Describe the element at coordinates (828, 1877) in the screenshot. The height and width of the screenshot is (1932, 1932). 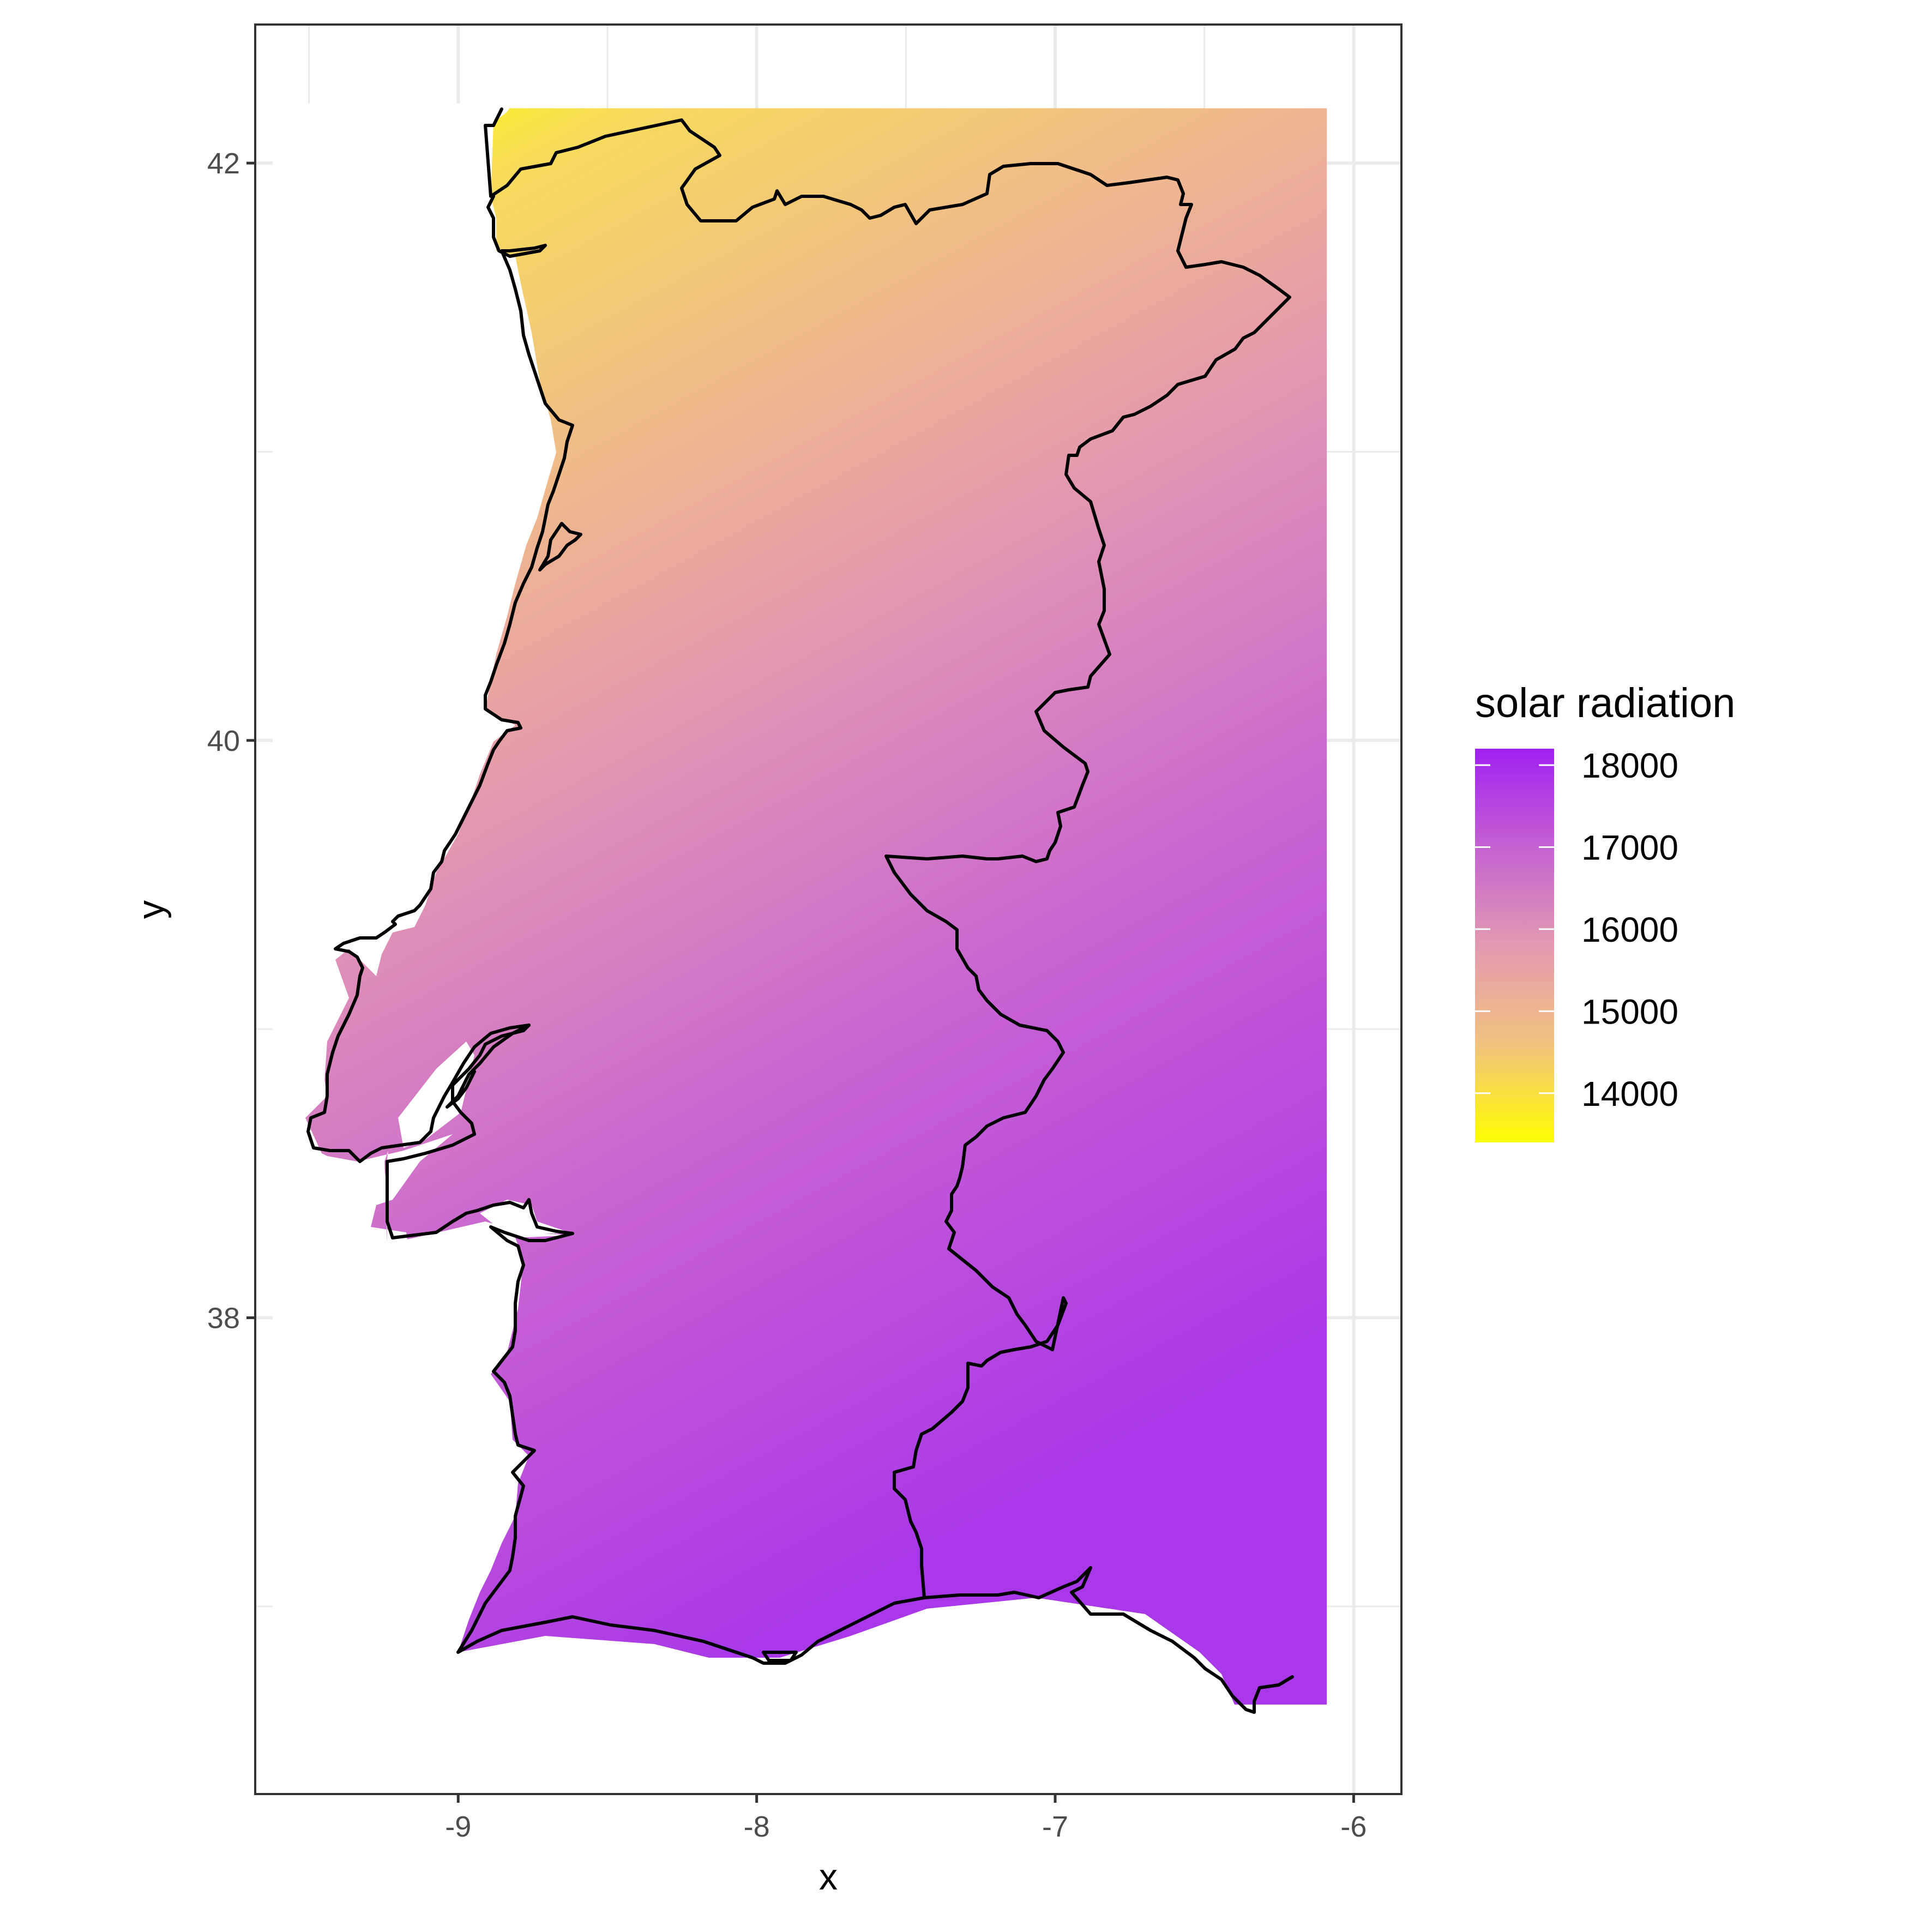
I see `x-axis-title: x` at that location.